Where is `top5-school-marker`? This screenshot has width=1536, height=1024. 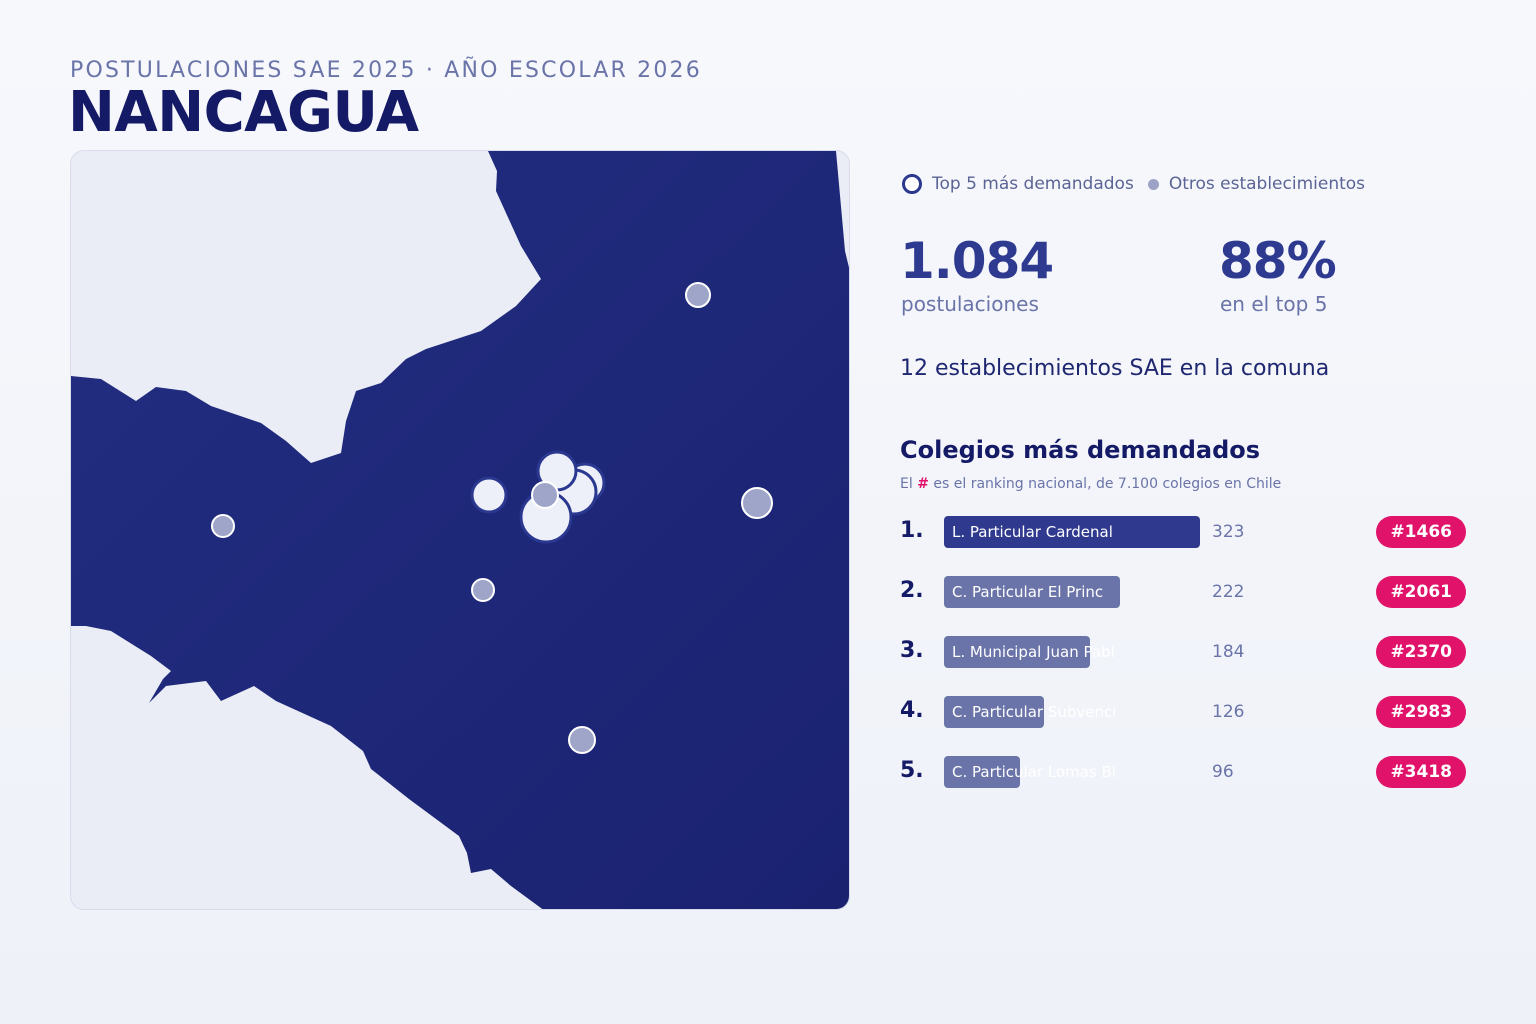 top5-school-marker is located at coordinates (489, 495).